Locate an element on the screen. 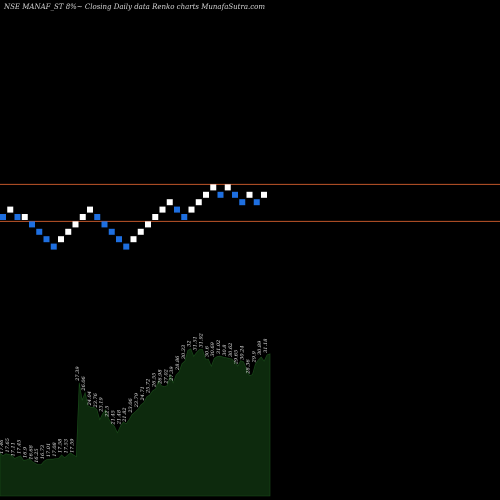 This screenshot has height=500, width=500. price-data-label: 30.8 is located at coordinates (225, 350).